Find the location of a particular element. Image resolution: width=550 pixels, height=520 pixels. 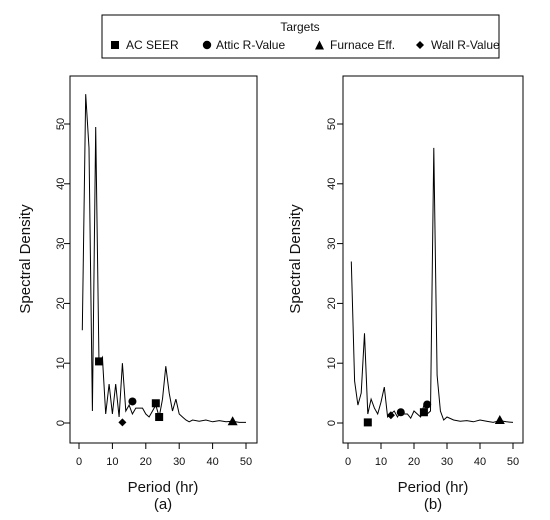

panel-b-x-tick-label-40: 40 is located at coordinates (480, 462).